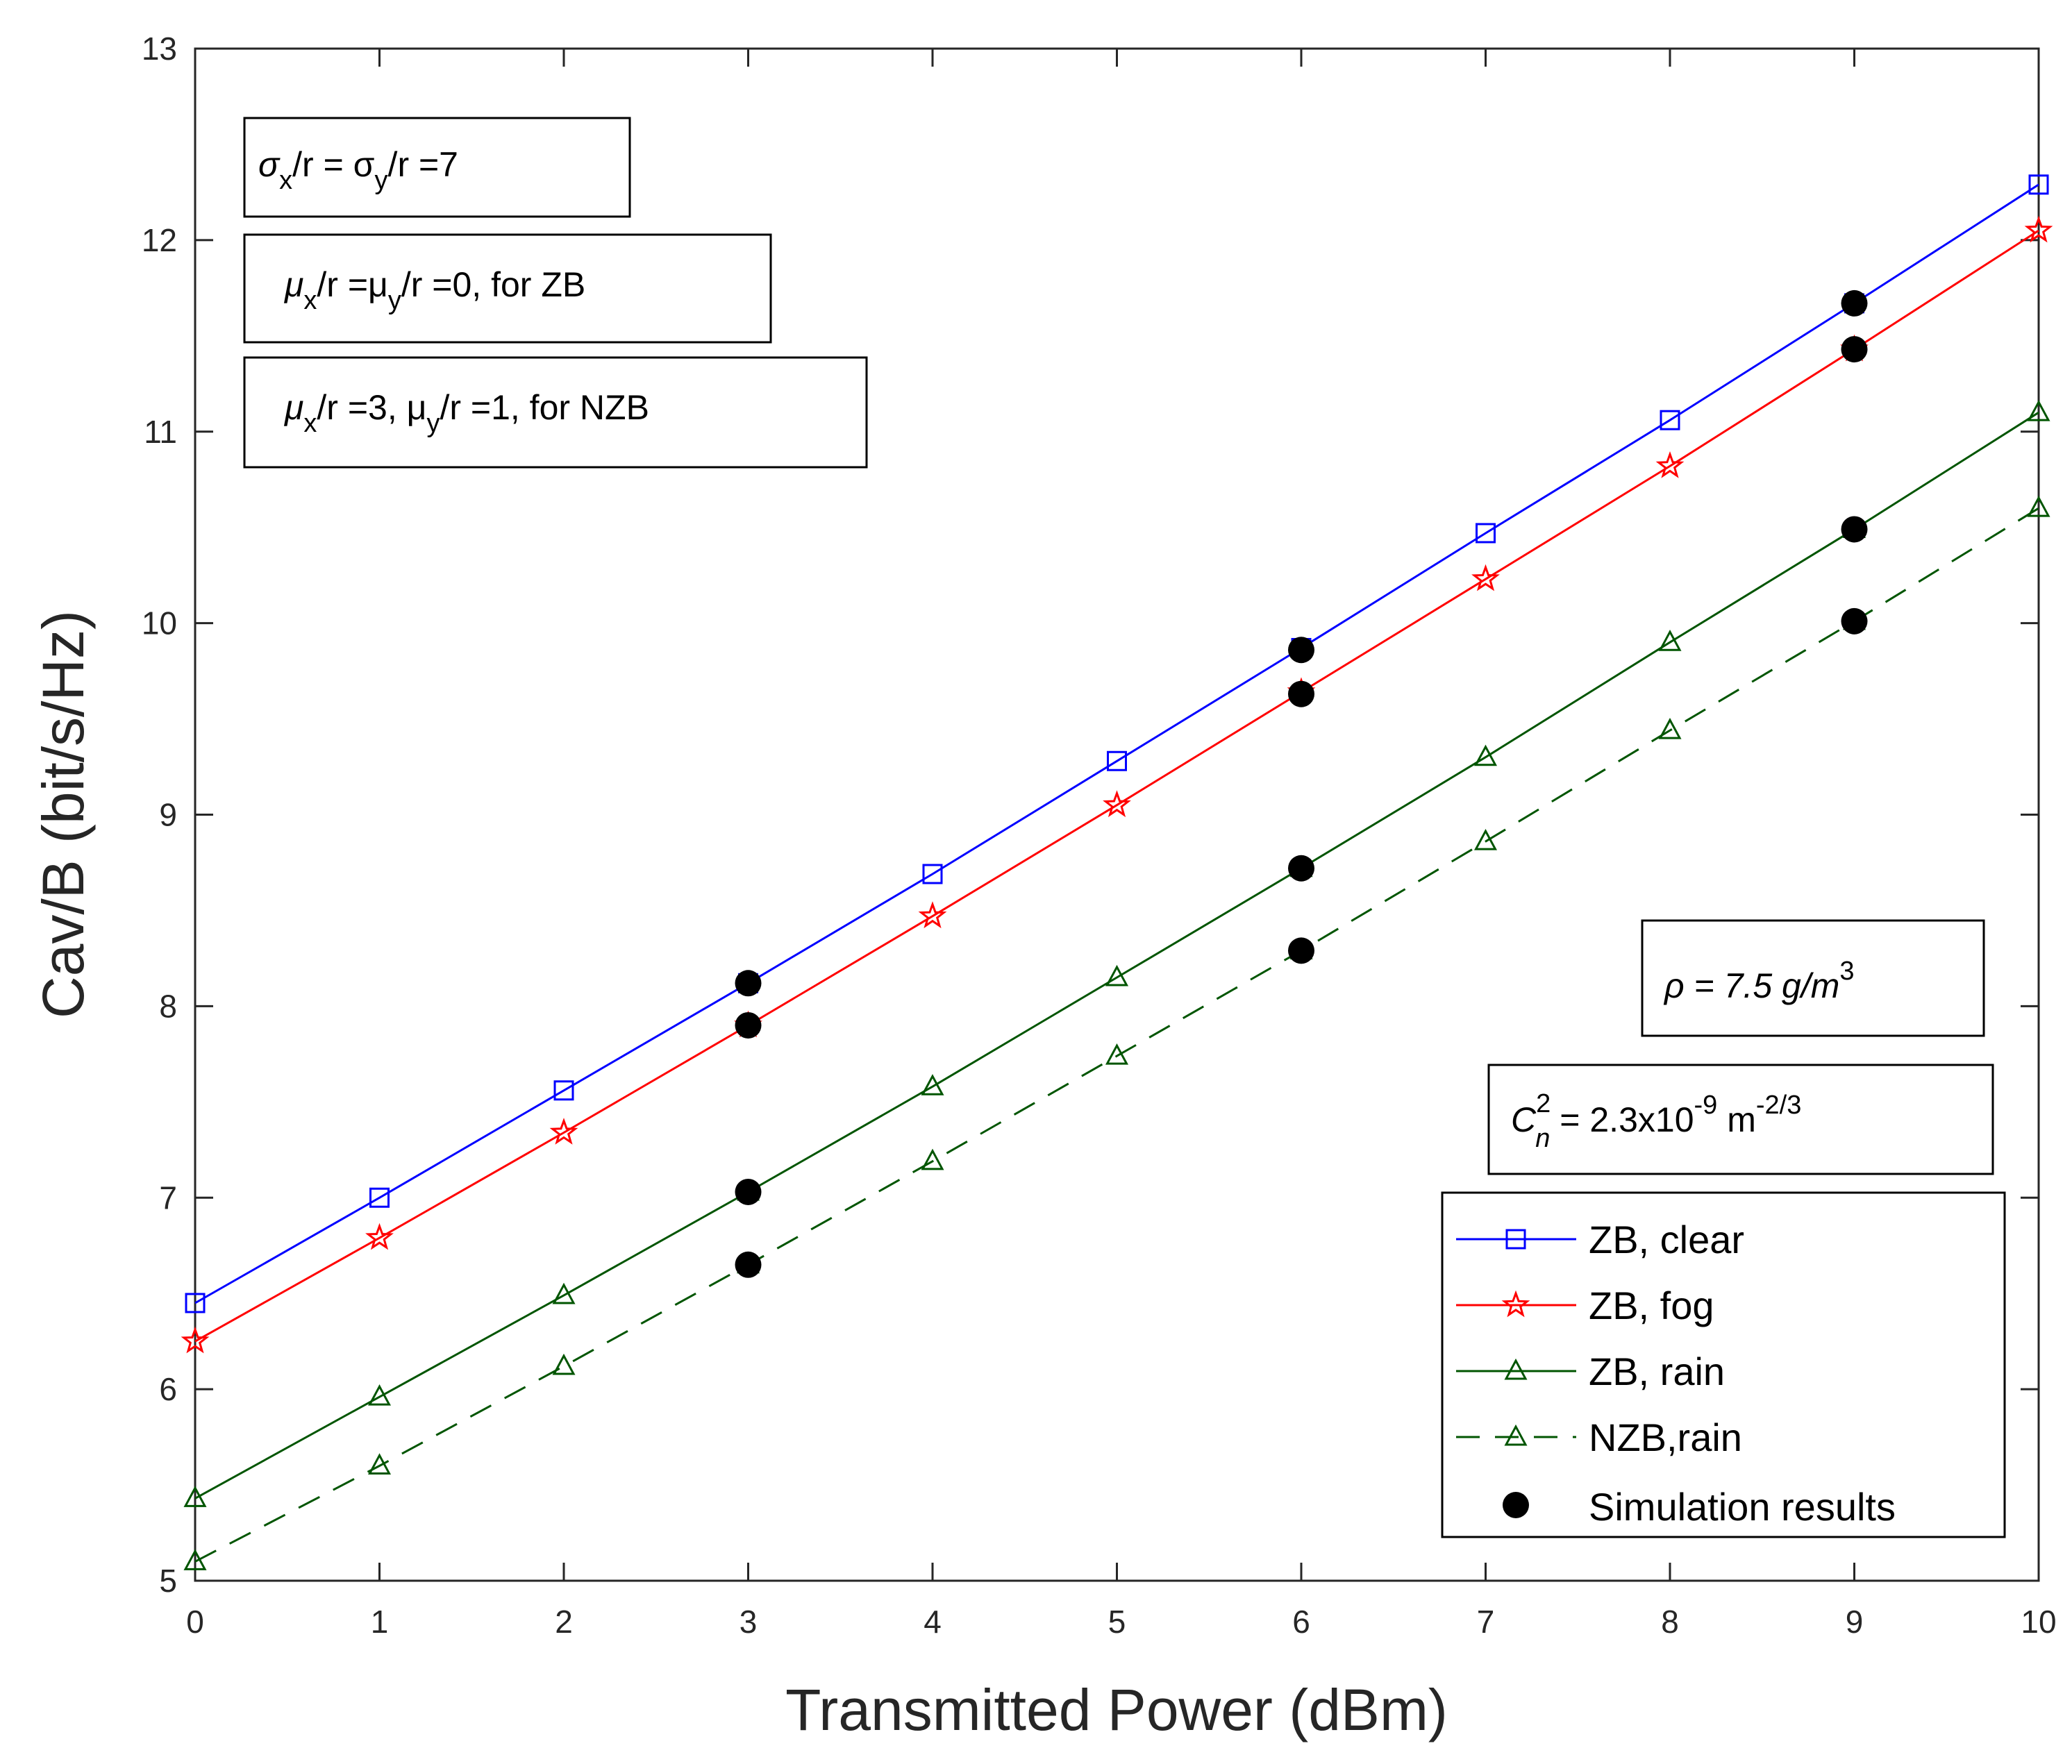 The height and width of the screenshot is (1764, 2072). I want to click on y-tick-label: 8, so click(168, 1006).